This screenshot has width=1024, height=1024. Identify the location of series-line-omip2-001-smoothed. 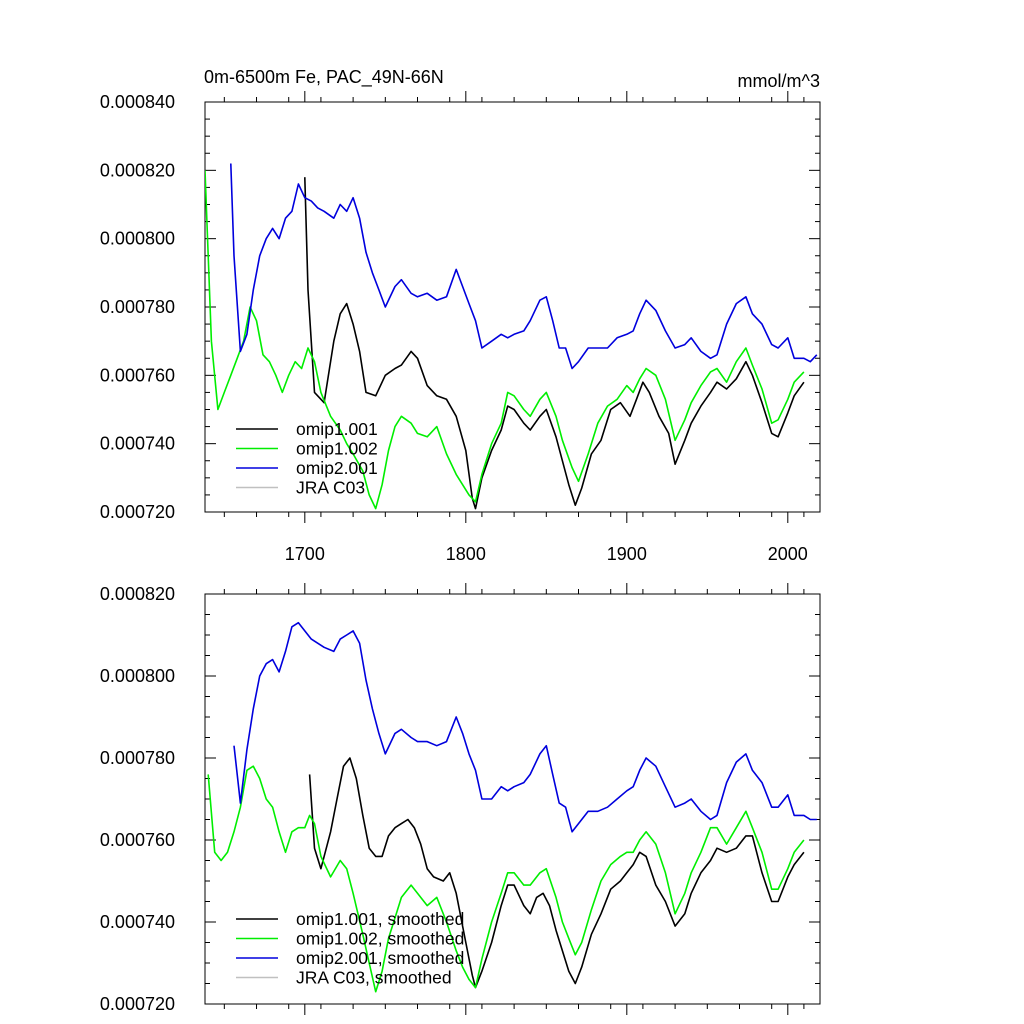
(525, 727).